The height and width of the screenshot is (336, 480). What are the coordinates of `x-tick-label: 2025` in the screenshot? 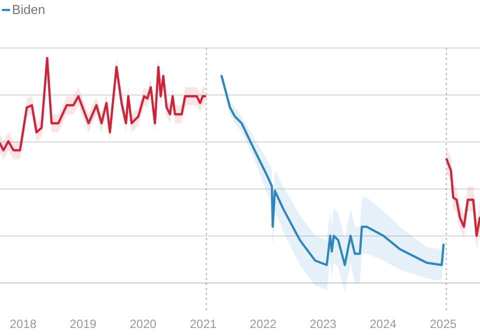 It's located at (443, 324).